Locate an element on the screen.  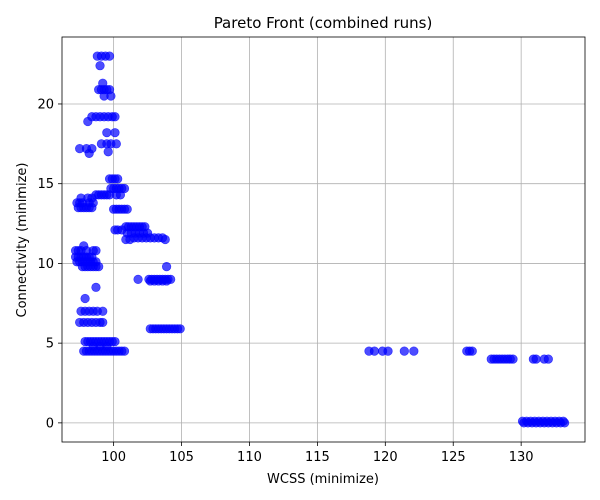
x-tick-label: 120 is located at coordinates (385, 457).